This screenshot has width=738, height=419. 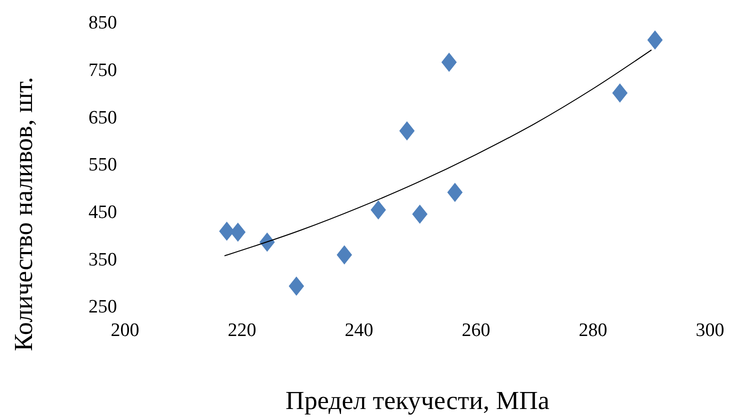 I want to click on y-tick-label: 450, so click(x=102, y=212).